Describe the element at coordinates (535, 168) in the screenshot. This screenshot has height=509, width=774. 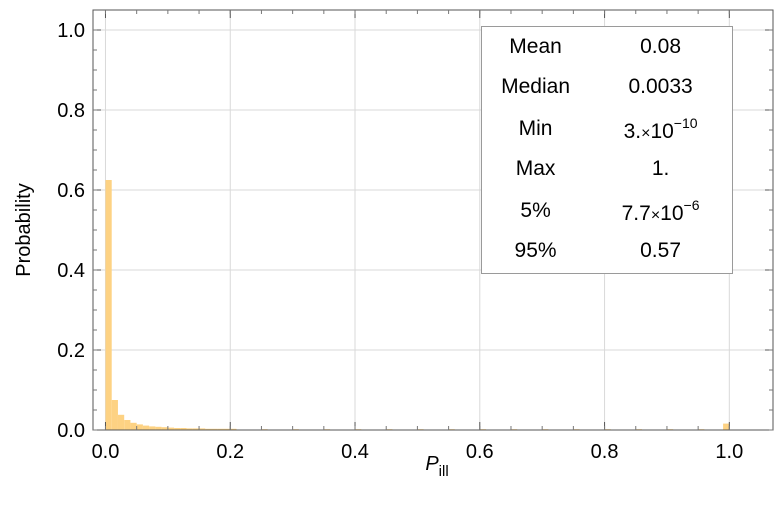
I see `stats-label: Max` at that location.